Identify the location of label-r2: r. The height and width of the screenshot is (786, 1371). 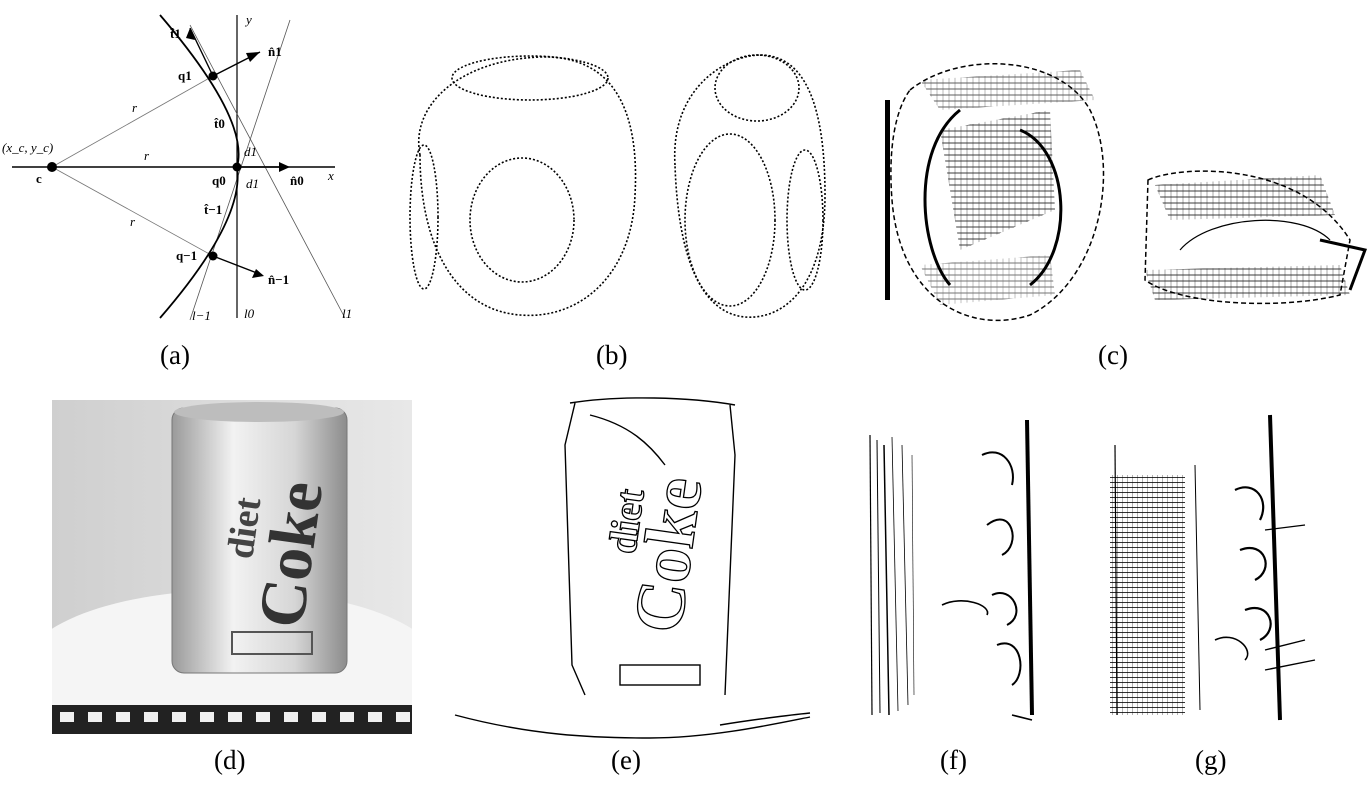
(147, 155).